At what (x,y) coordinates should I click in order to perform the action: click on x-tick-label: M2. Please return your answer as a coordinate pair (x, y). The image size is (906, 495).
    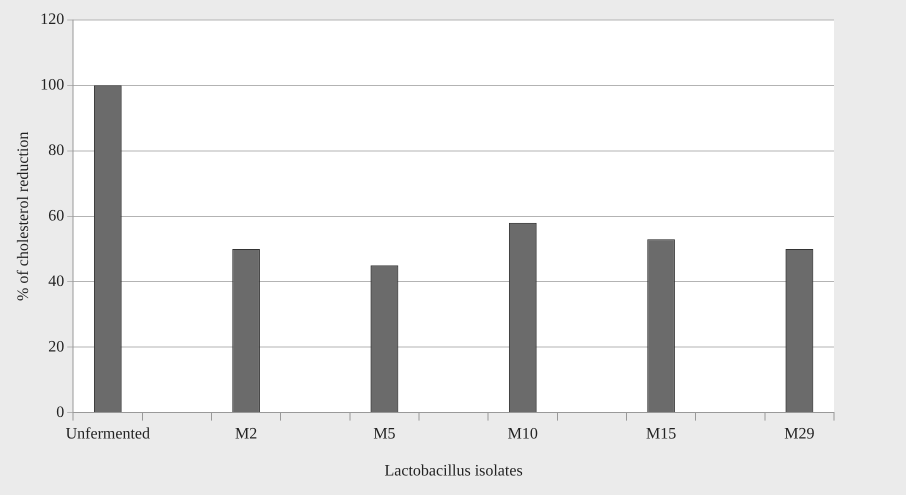
    Looking at the image, I should click on (246, 433).